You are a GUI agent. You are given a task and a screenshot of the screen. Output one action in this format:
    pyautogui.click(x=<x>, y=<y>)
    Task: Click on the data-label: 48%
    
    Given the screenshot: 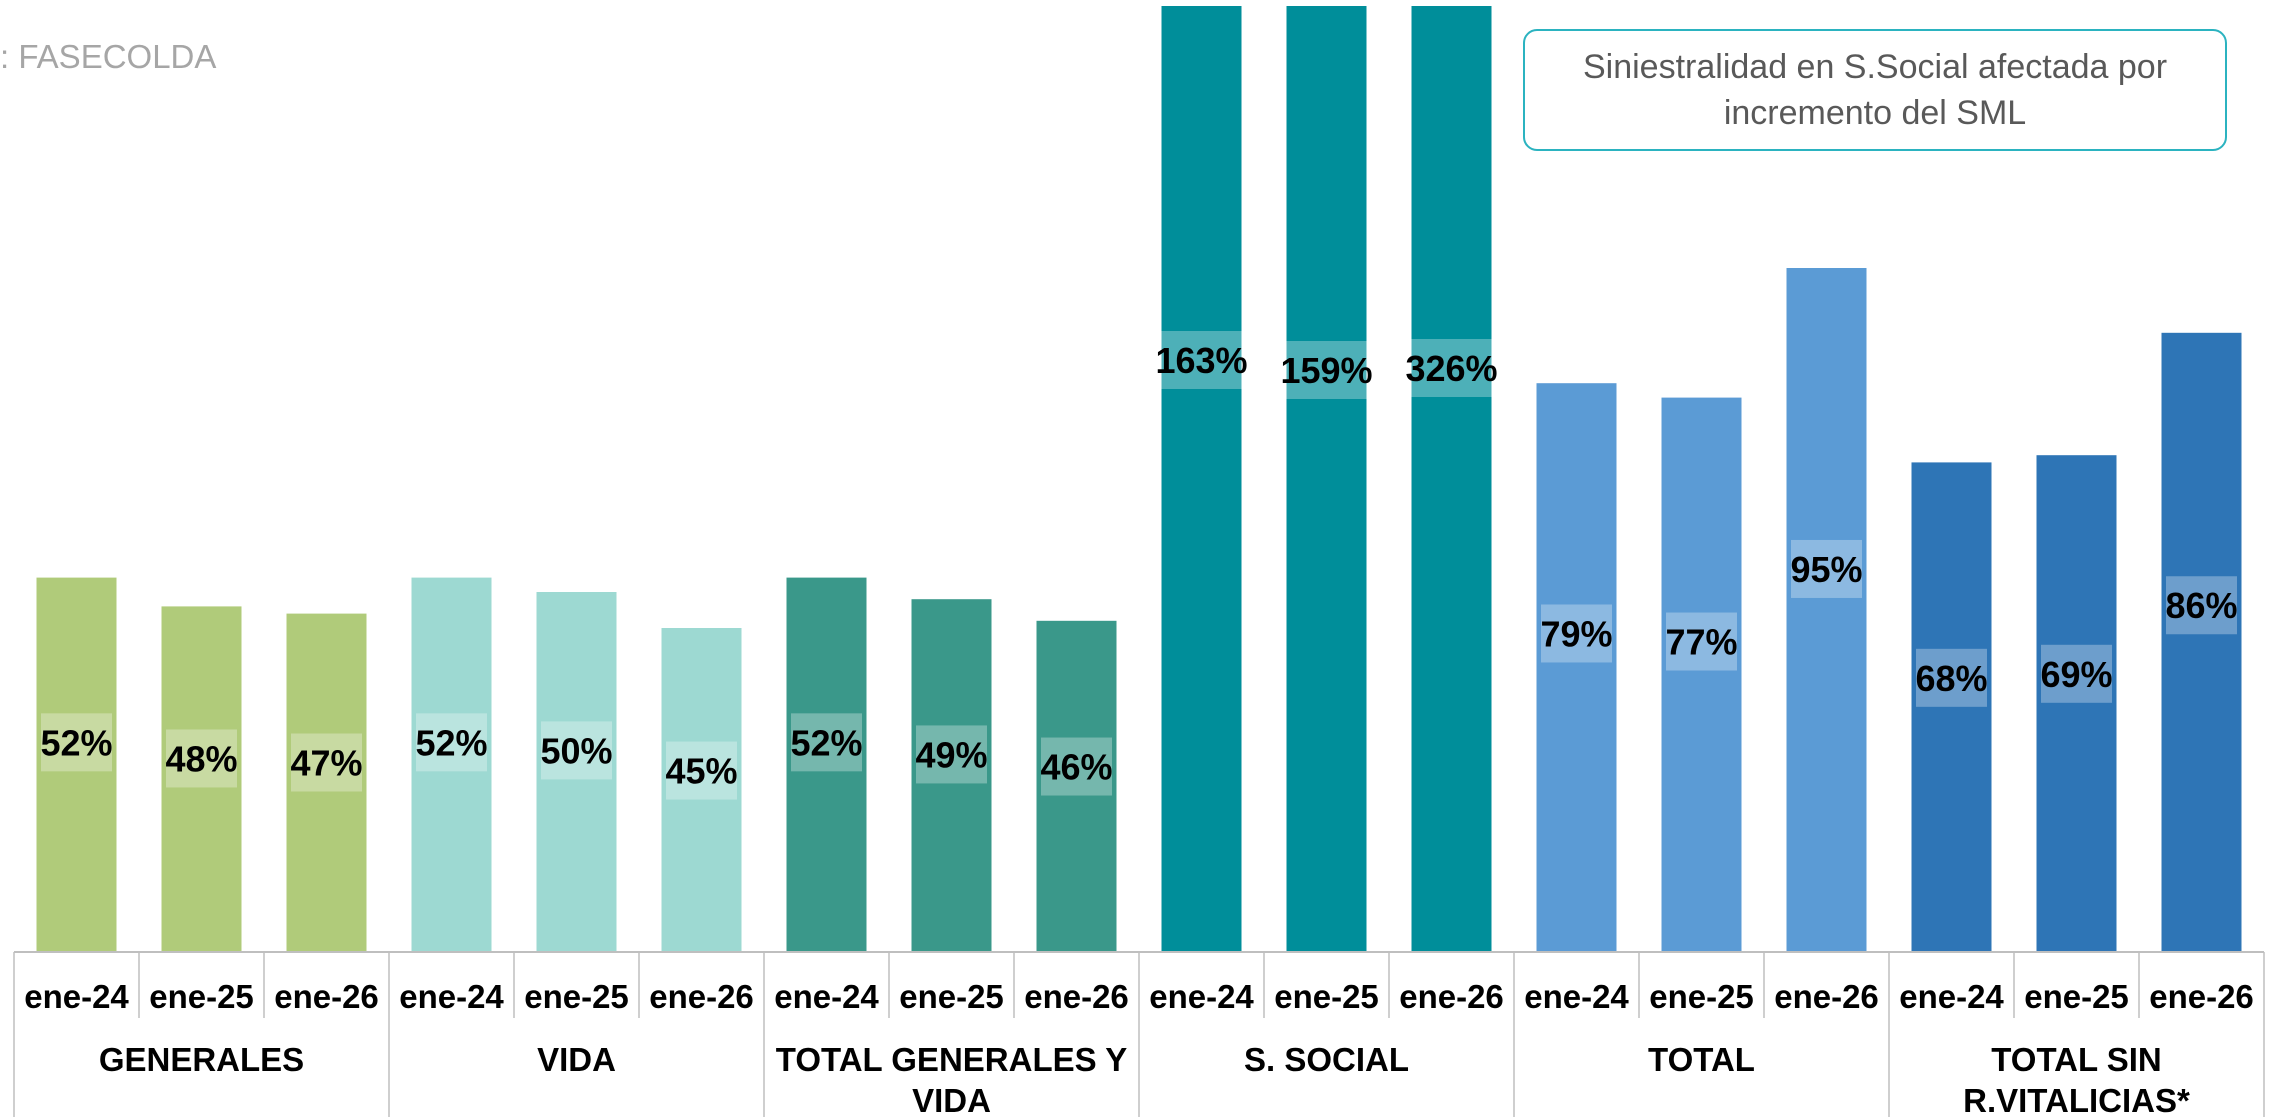 What is the action you would take?
    pyautogui.click(x=201, y=758)
    